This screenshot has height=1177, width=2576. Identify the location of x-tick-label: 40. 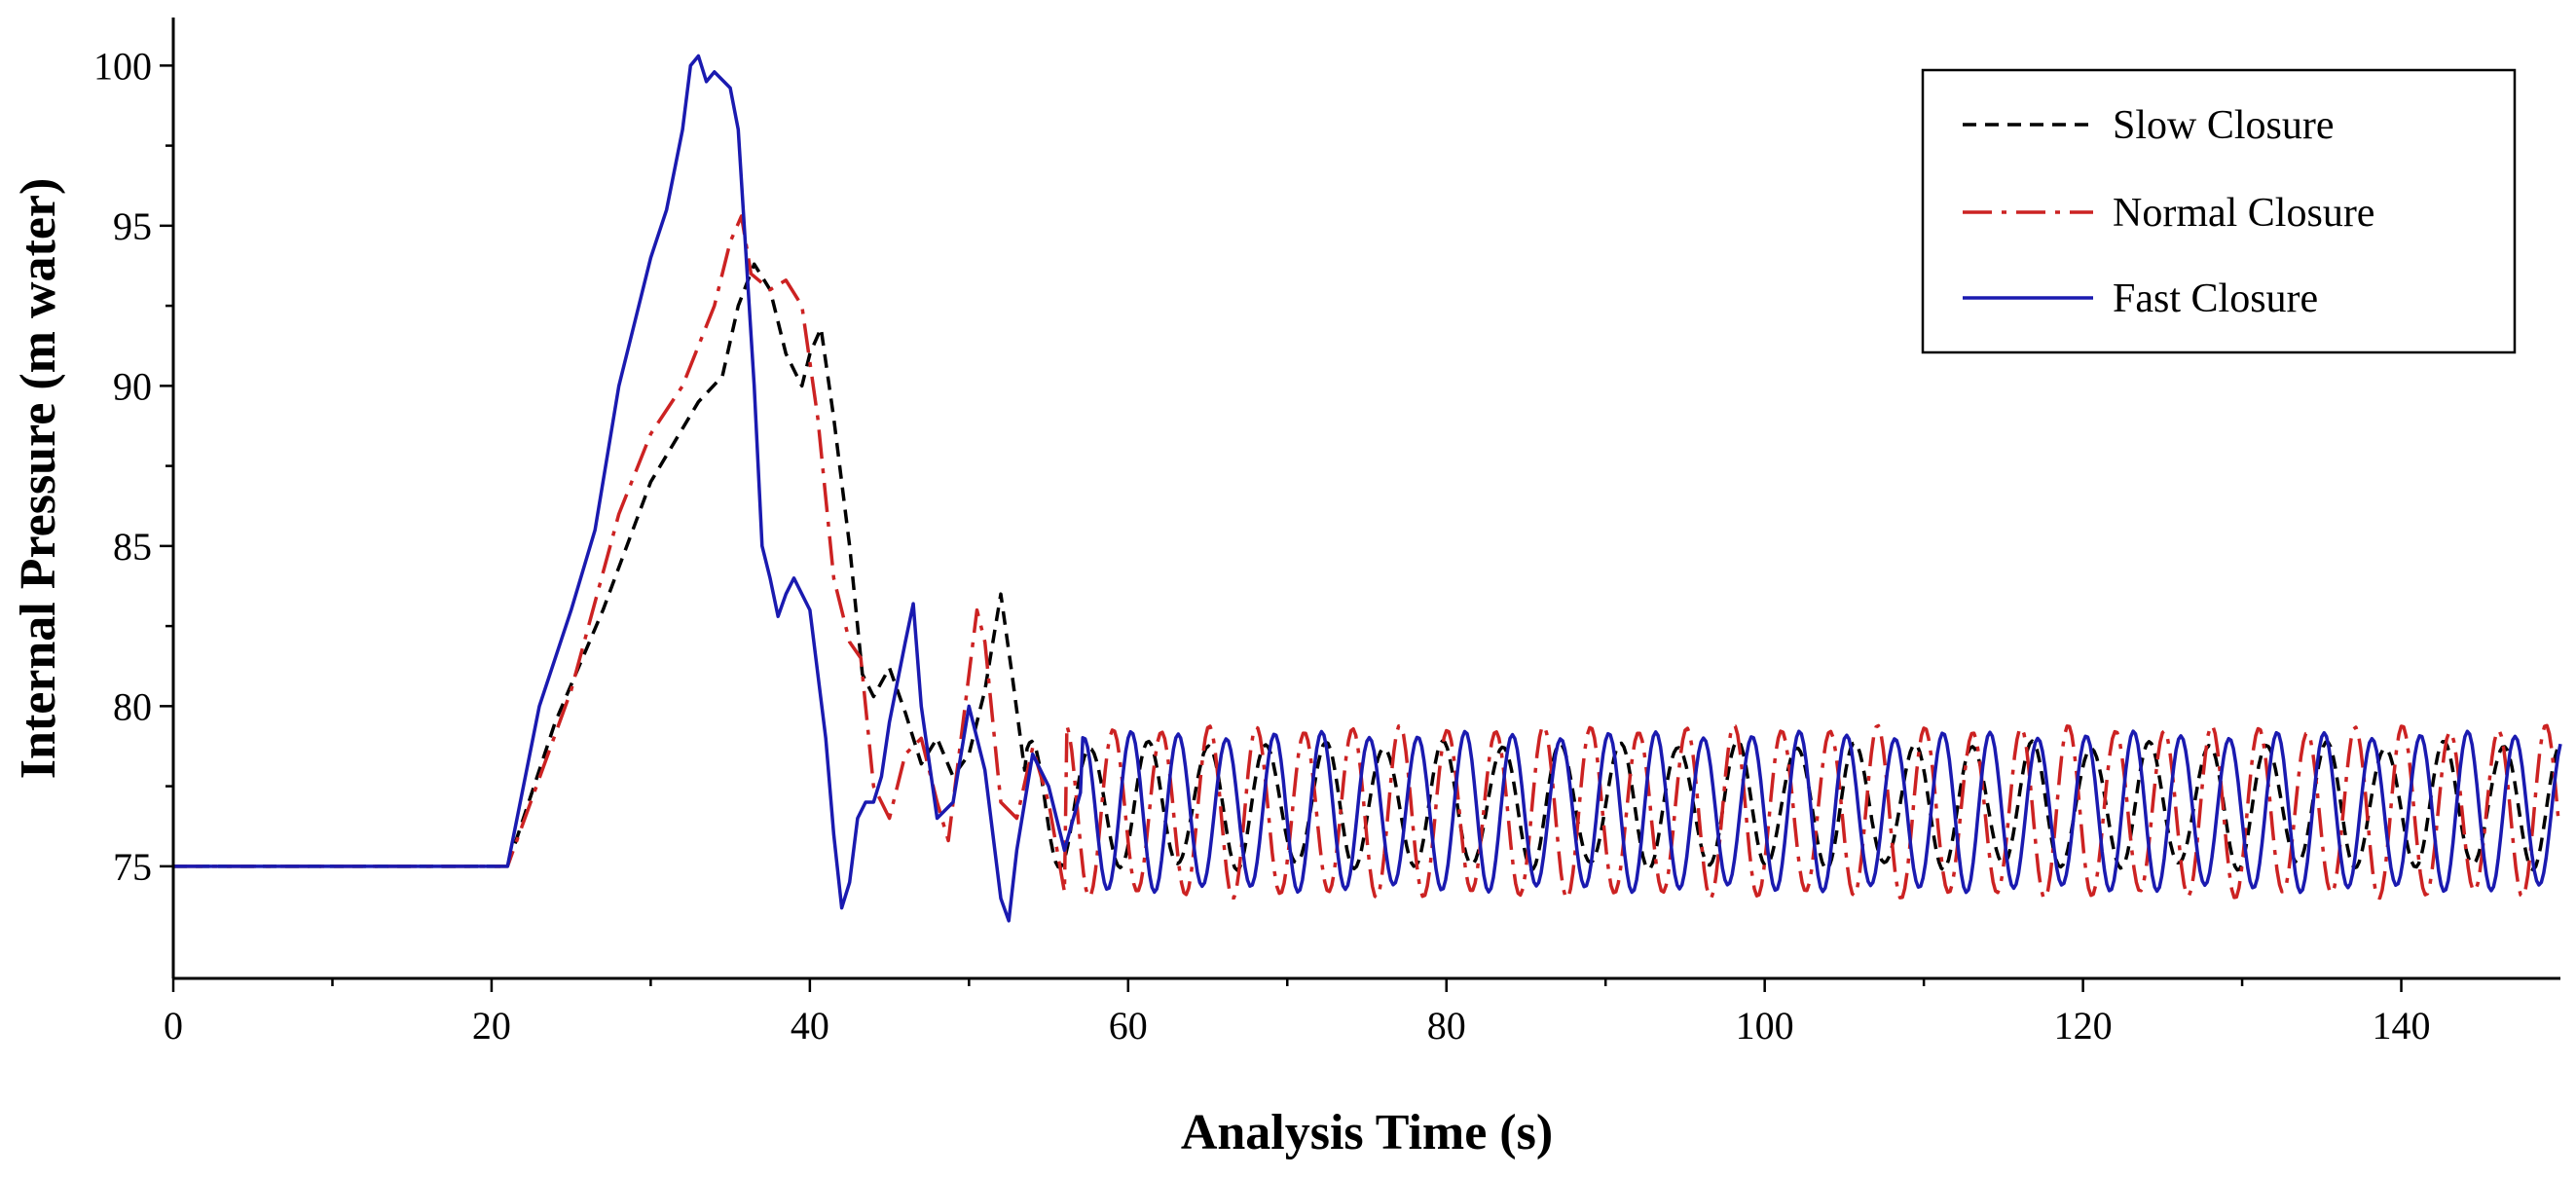
(810, 1026).